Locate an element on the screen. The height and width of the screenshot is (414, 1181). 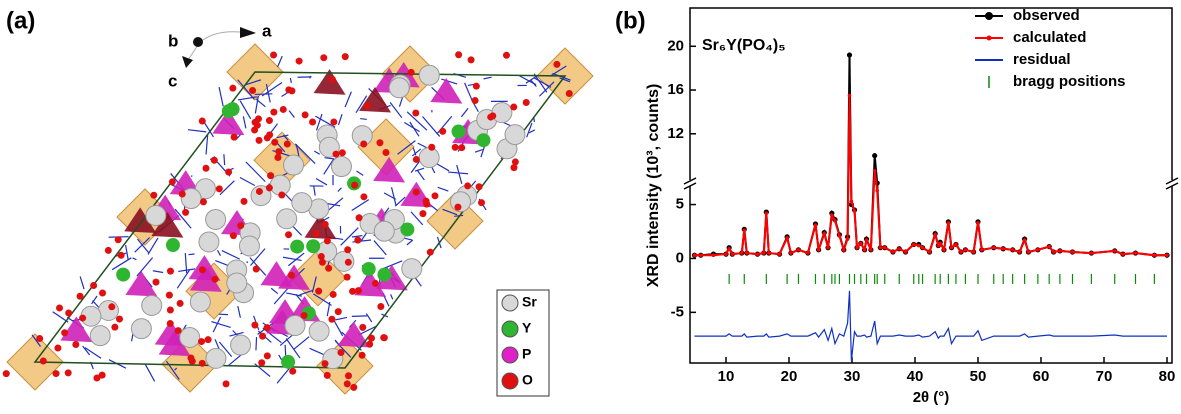
y-tick-label: -5 is located at coordinates (677, 311).